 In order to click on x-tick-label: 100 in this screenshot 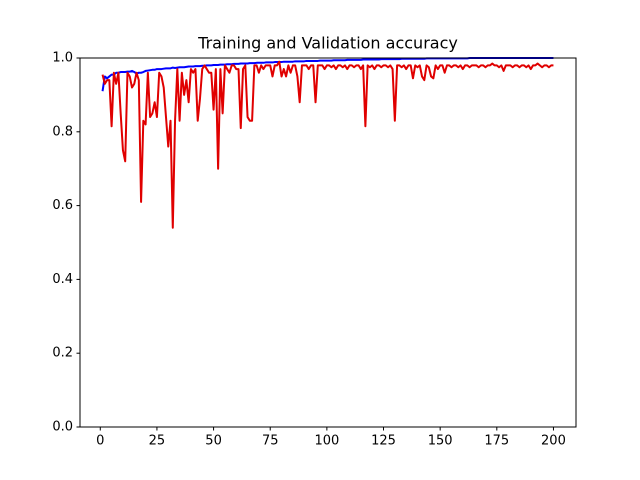, I will do `click(326, 441)`.